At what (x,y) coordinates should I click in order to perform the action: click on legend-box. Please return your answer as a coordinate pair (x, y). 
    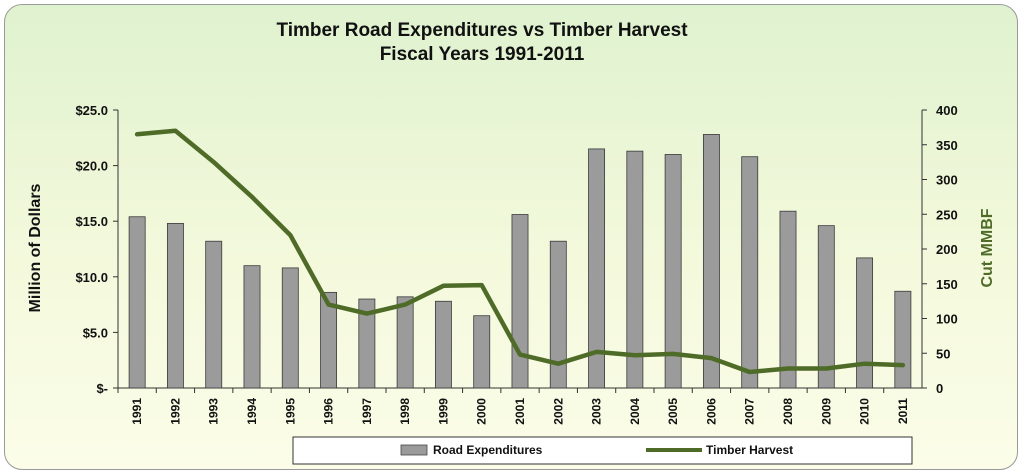
    Looking at the image, I should click on (602, 450).